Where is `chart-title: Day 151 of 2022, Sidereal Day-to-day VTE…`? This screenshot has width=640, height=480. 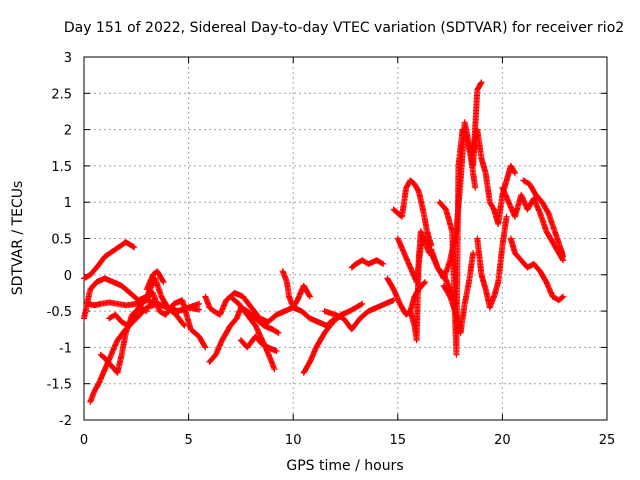 chart-title: Day 151 of 2022, Sidereal Day-to-day VTE… is located at coordinates (344, 28).